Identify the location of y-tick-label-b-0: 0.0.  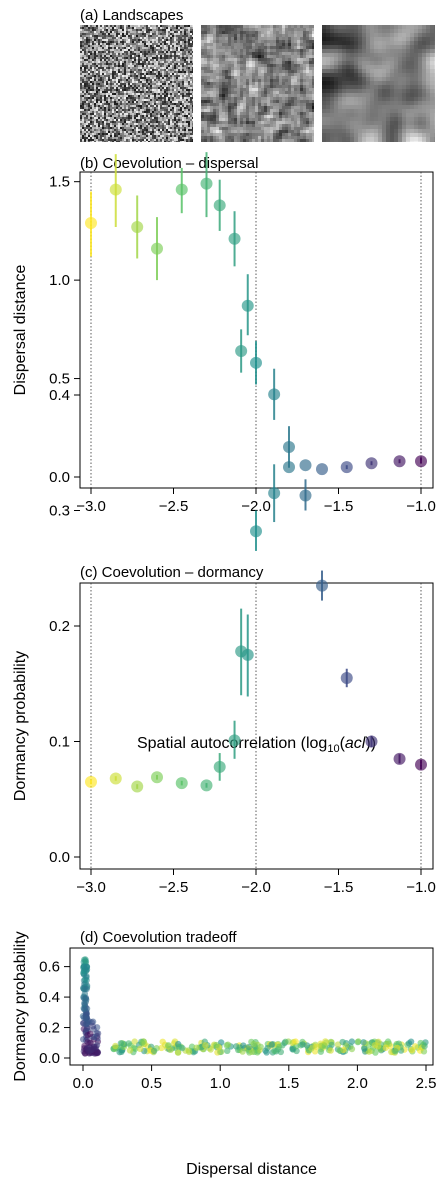
(59, 477).